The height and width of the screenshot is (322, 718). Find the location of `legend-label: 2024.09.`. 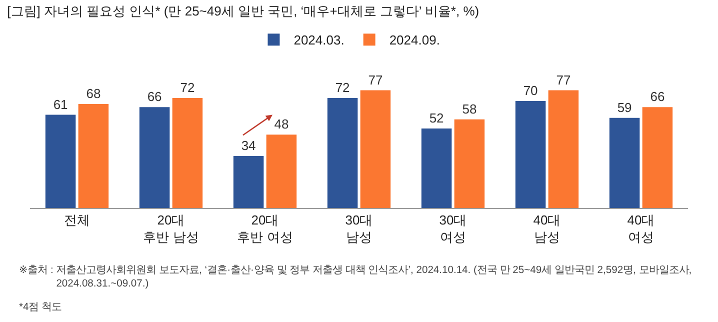

legend-label: 2024.09. is located at coordinates (414, 40).